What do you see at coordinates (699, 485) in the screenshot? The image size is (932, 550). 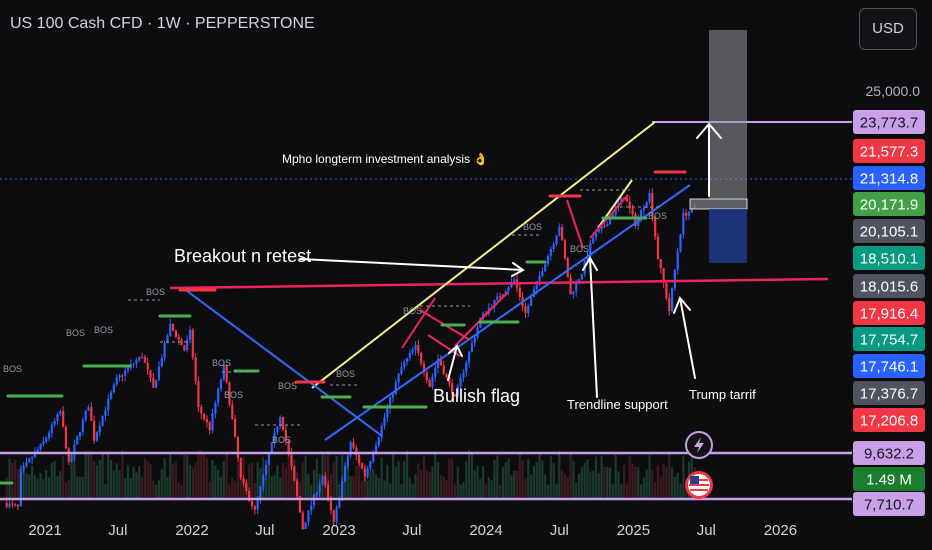 I see `us-flag-icon` at bounding box center [699, 485].